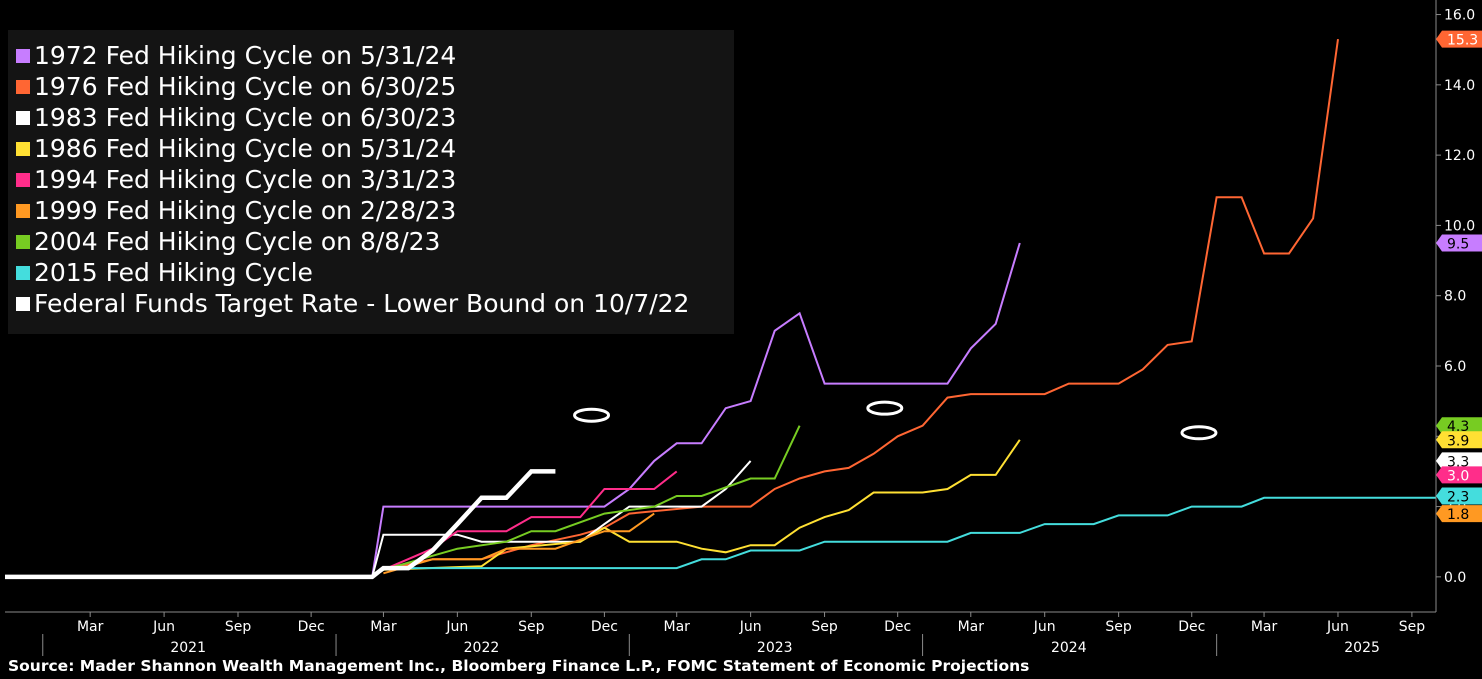  What do you see at coordinates (1264, 627) in the screenshot?
I see `x-tick-label-16: Mar` at bounding box center [1264, 627].